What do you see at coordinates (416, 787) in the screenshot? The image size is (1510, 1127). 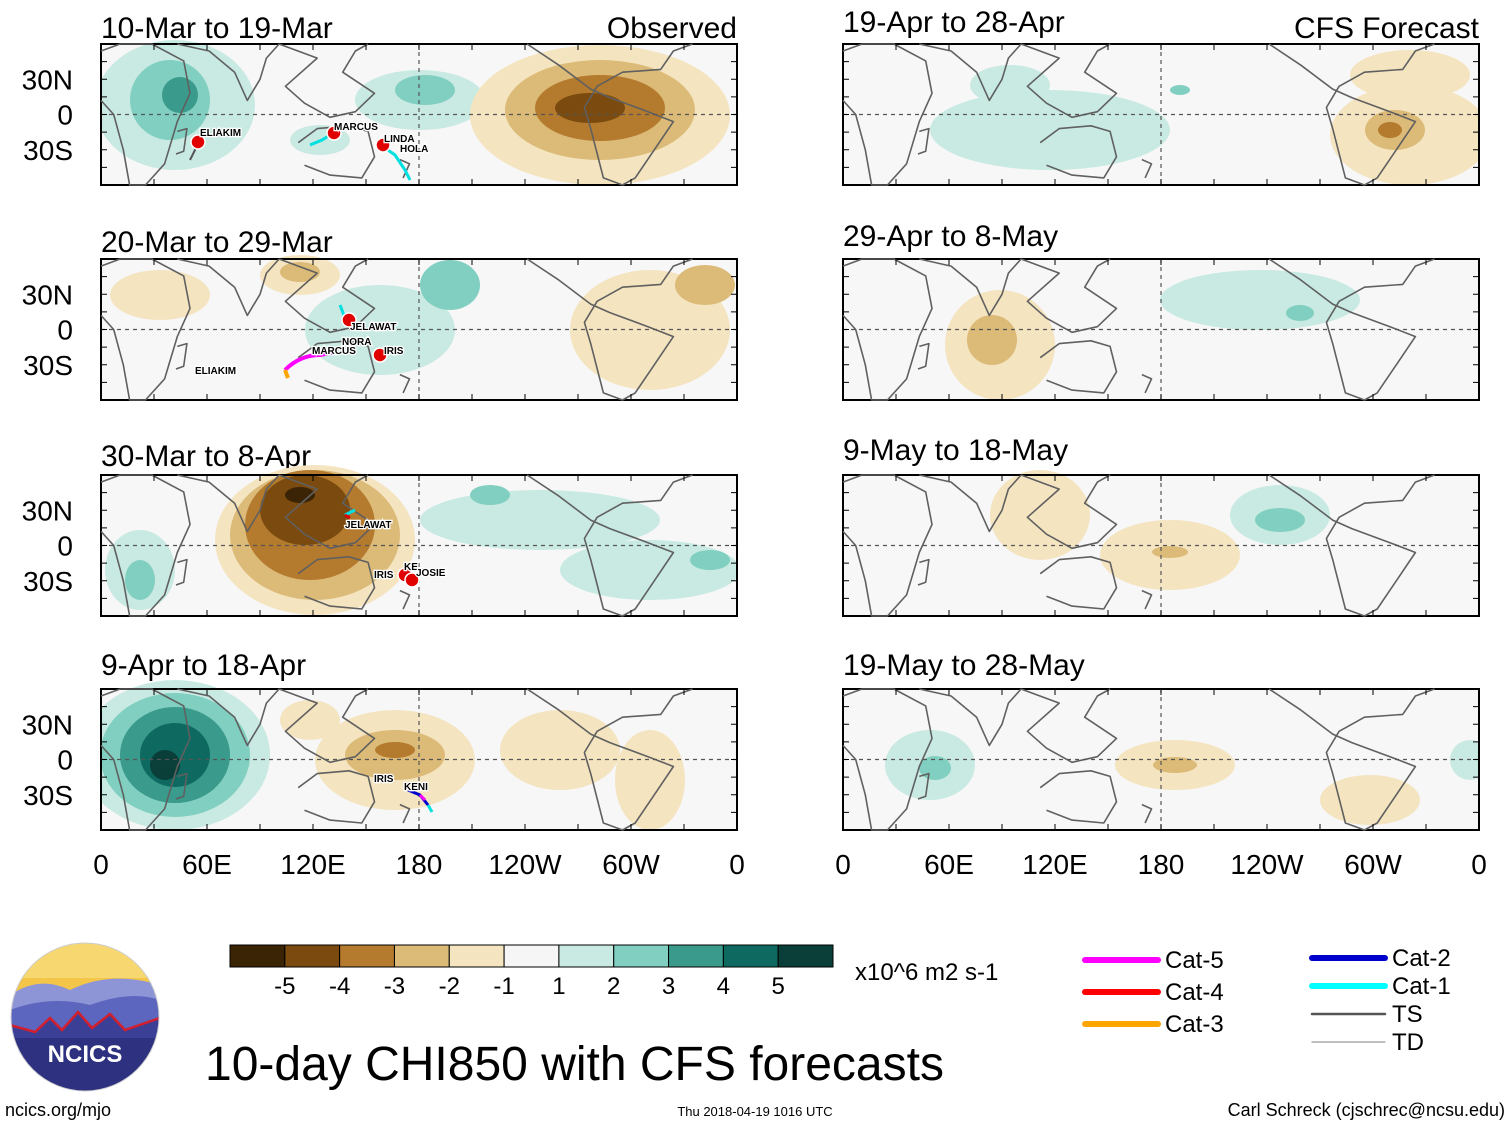 I see `storm-label: KENI` at bounding box center [416, 787].